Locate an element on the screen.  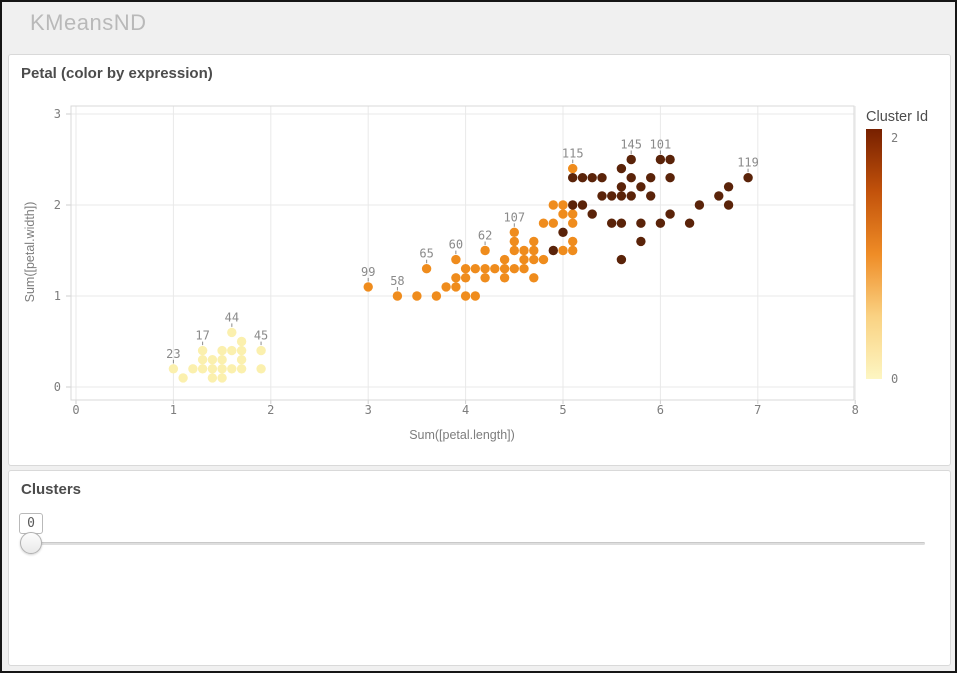
cluster-count-value: 0 is located at coordinates (31, 523).